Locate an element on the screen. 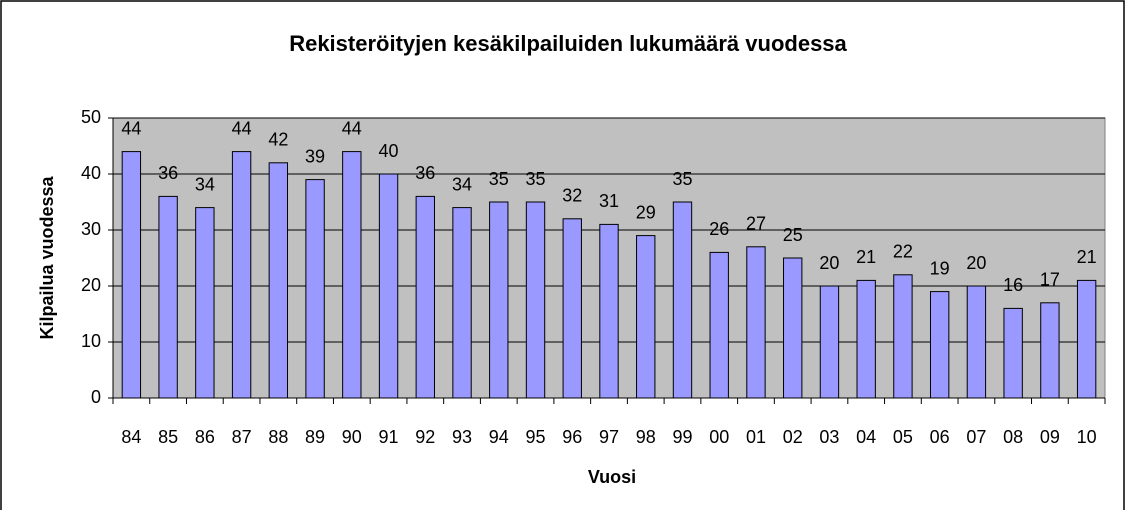  x-tick-label: 95 is located at coordinates (536, 437).